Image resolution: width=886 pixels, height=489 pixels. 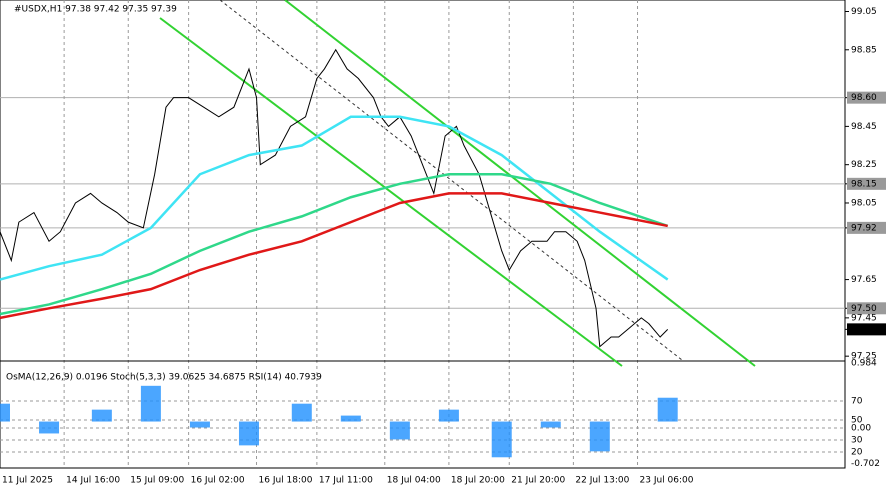 I want to click on osc-level-label: 30, so click(x=857, y=441).